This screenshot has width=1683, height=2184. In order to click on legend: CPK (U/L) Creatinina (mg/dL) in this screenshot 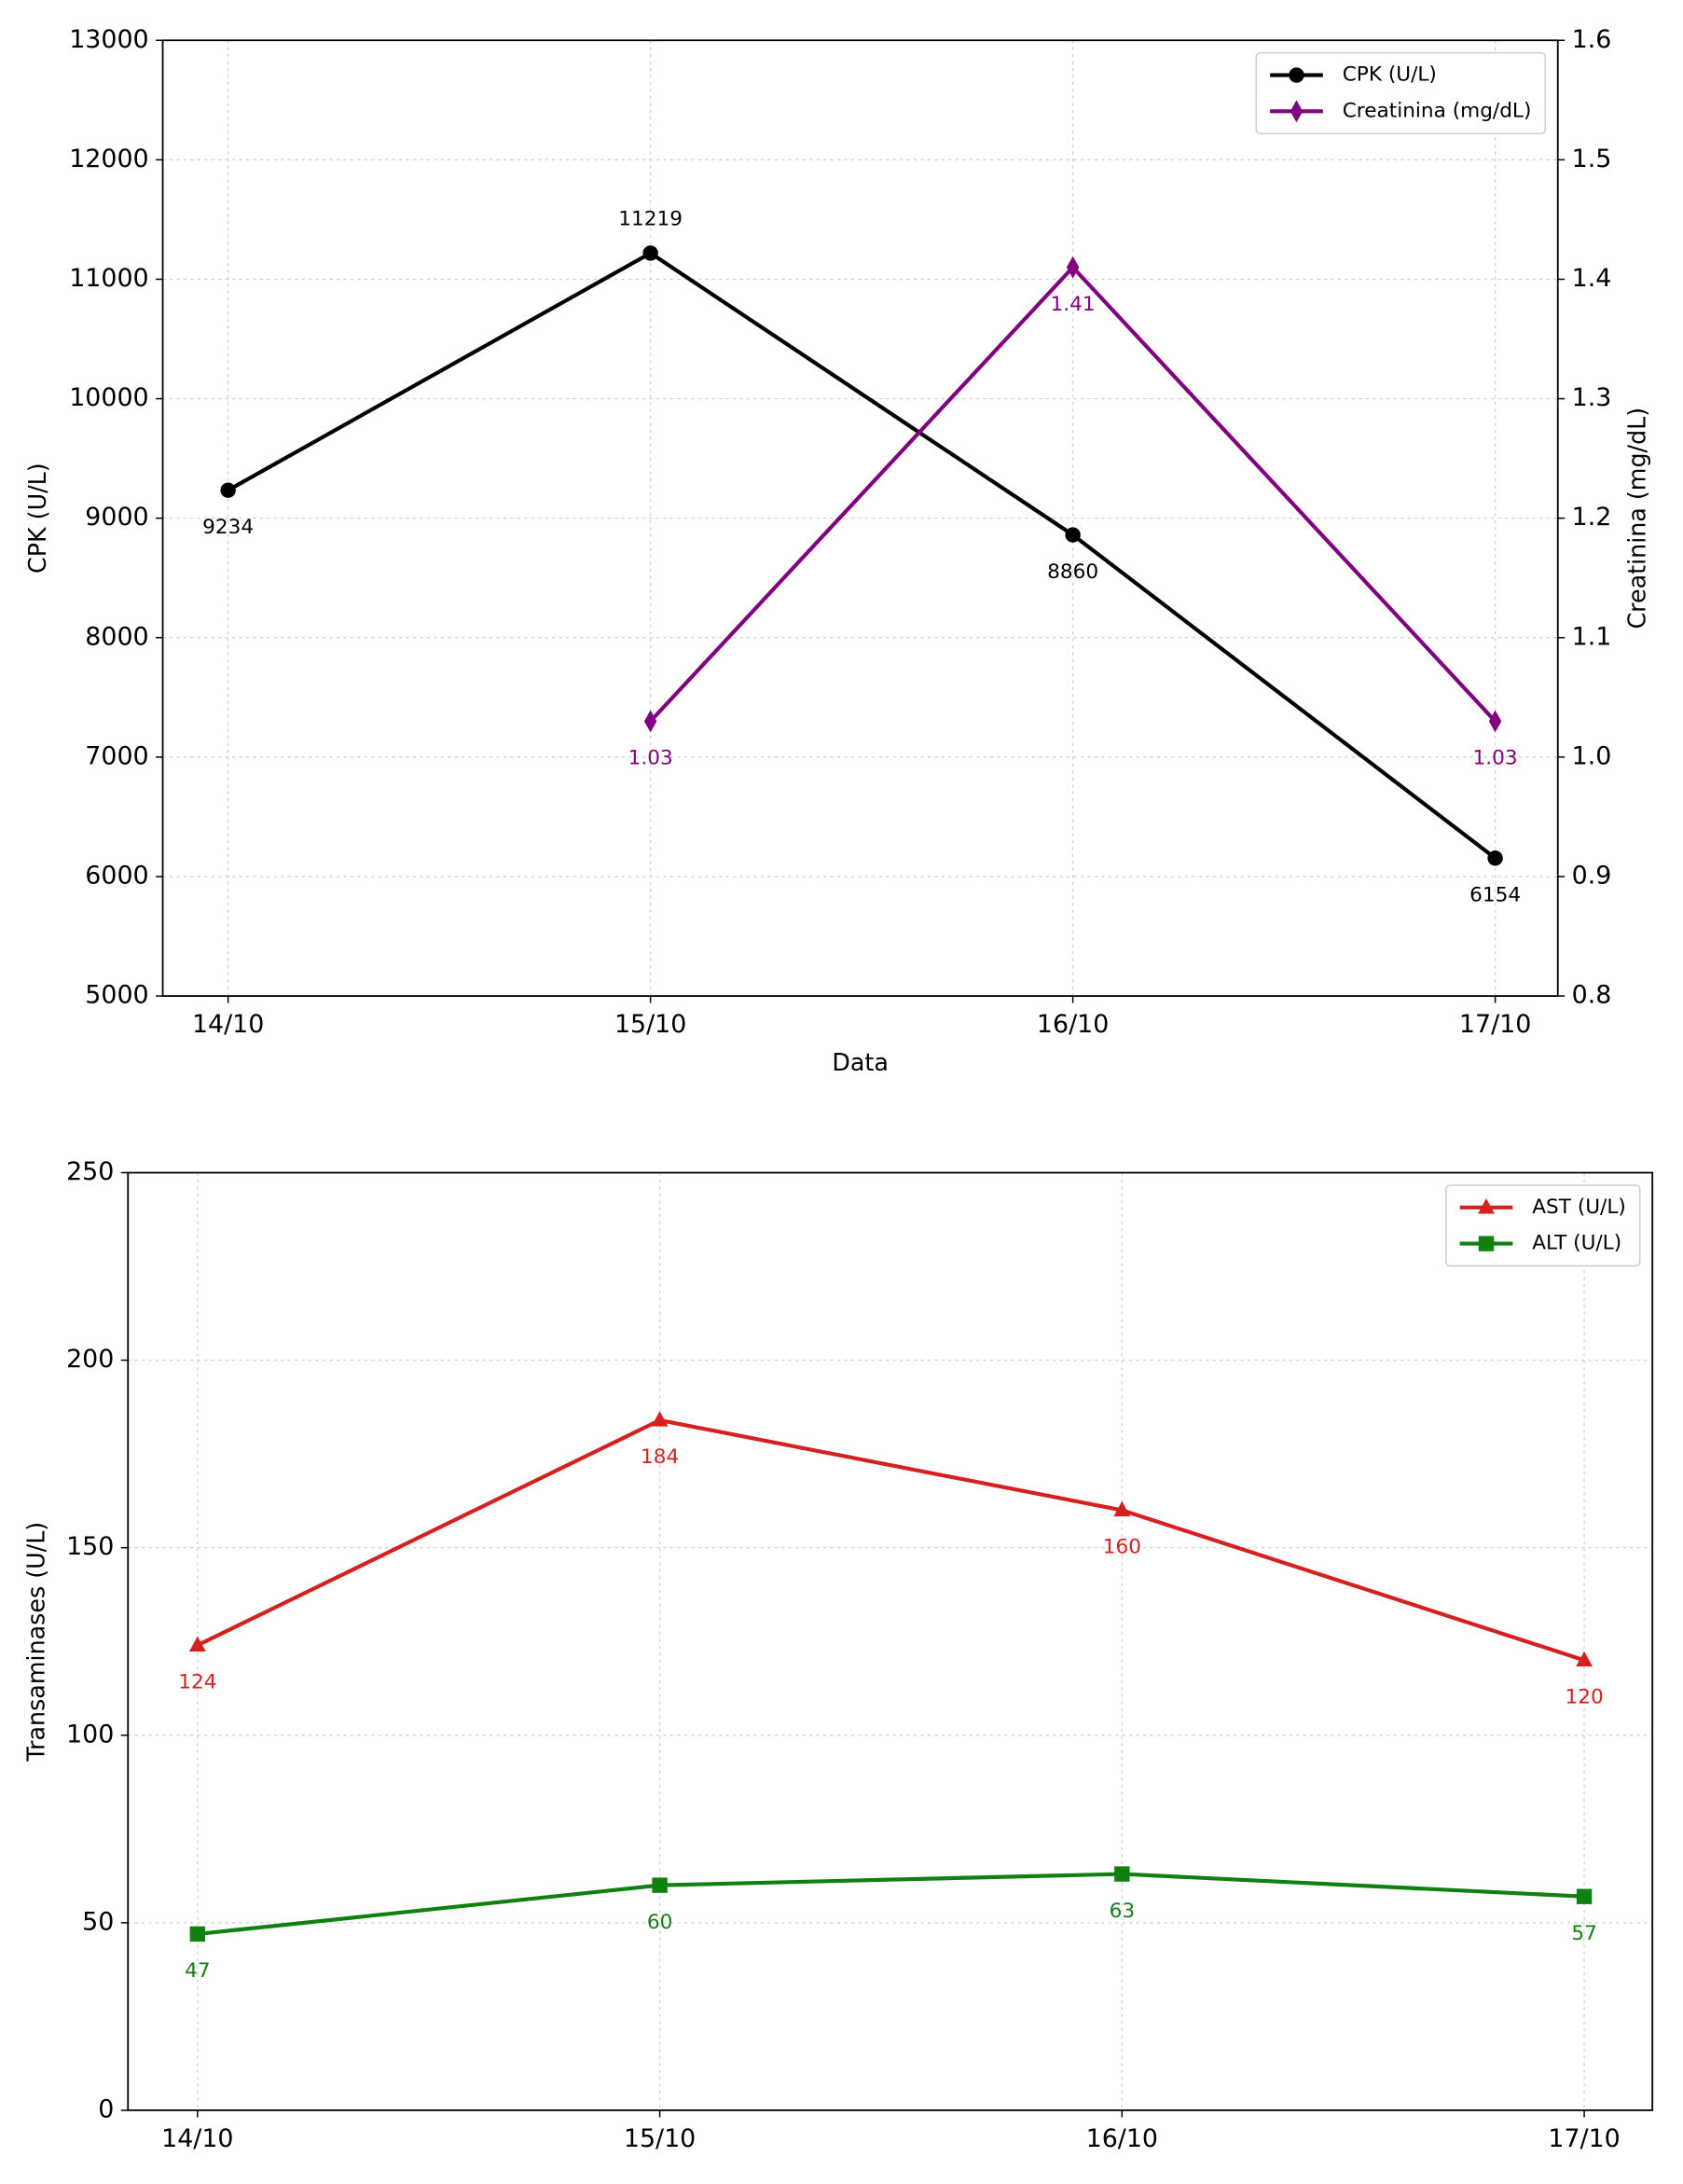, I will do `click(1401, 92)`.